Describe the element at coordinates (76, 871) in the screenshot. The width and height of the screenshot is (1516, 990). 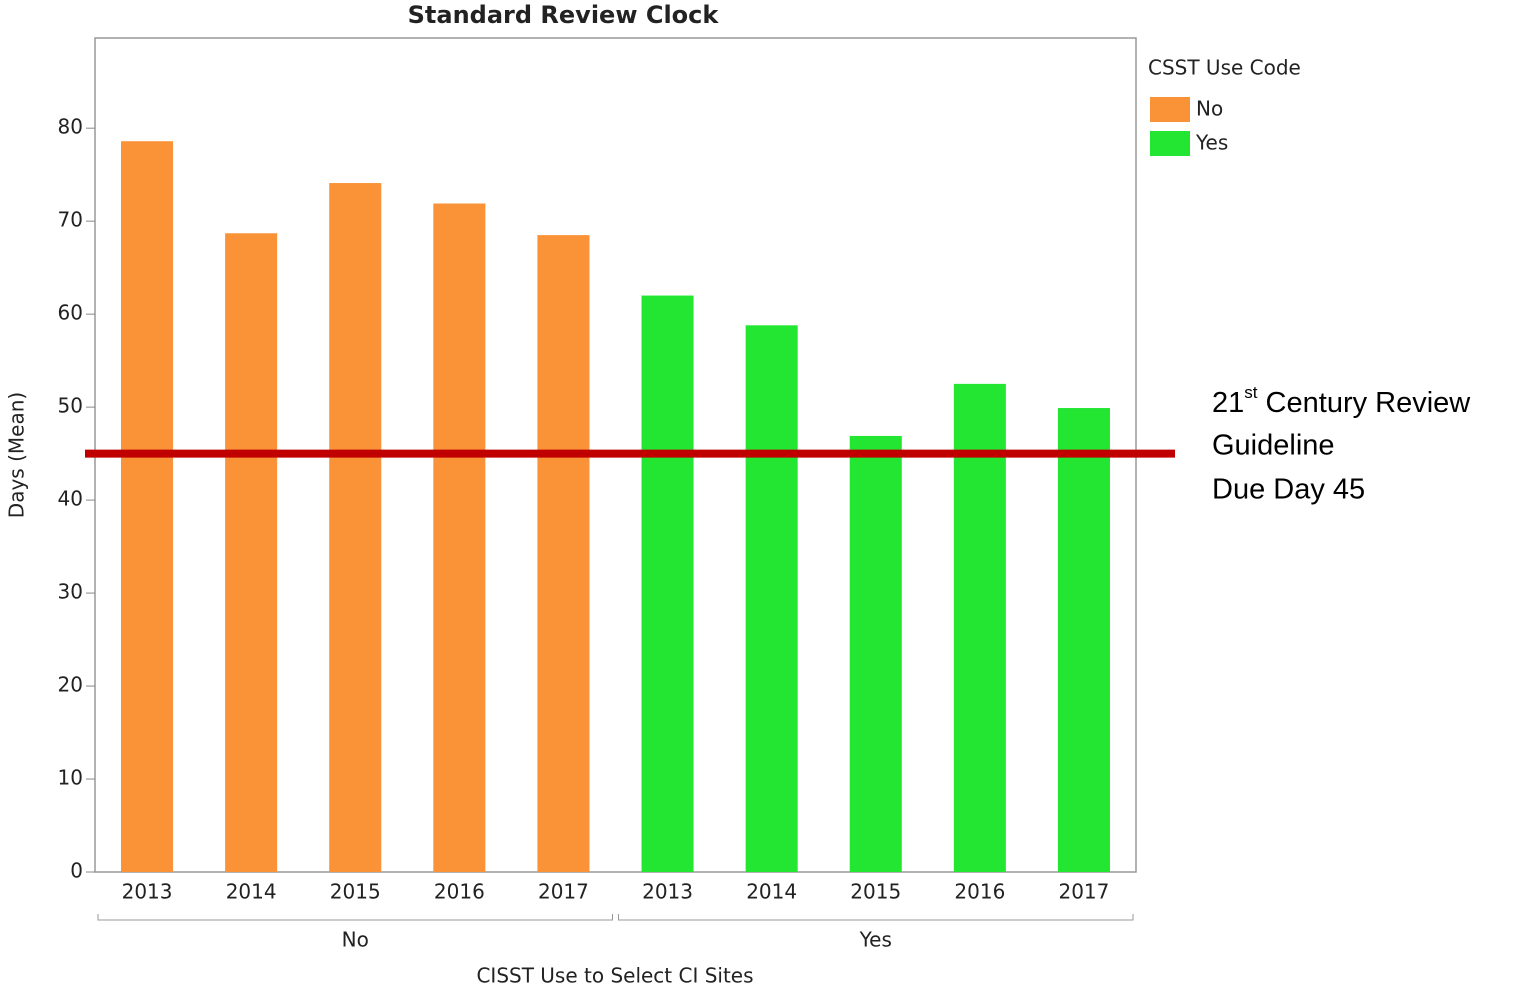
I see `y-tick-label: 0` at that location.